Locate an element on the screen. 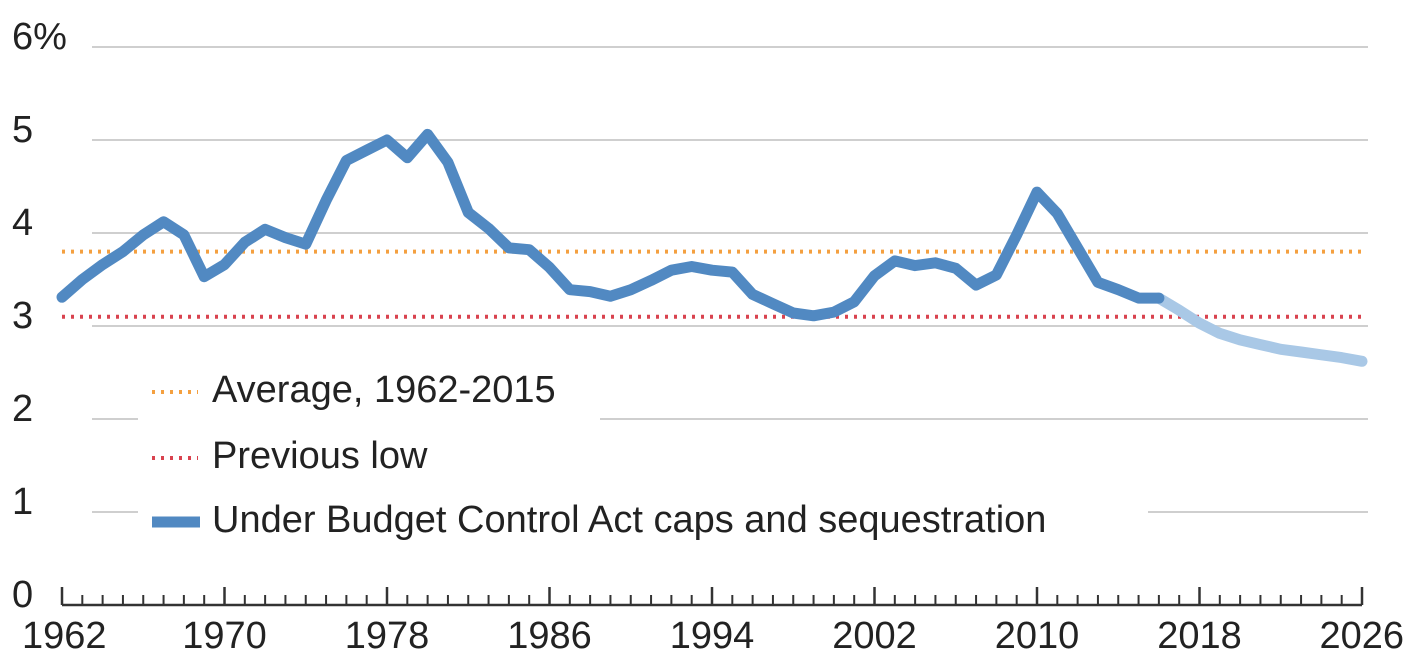 This screenshot has width=1412, height=663. x-tick-label: 2018 is located at coordinates (1199, 636).